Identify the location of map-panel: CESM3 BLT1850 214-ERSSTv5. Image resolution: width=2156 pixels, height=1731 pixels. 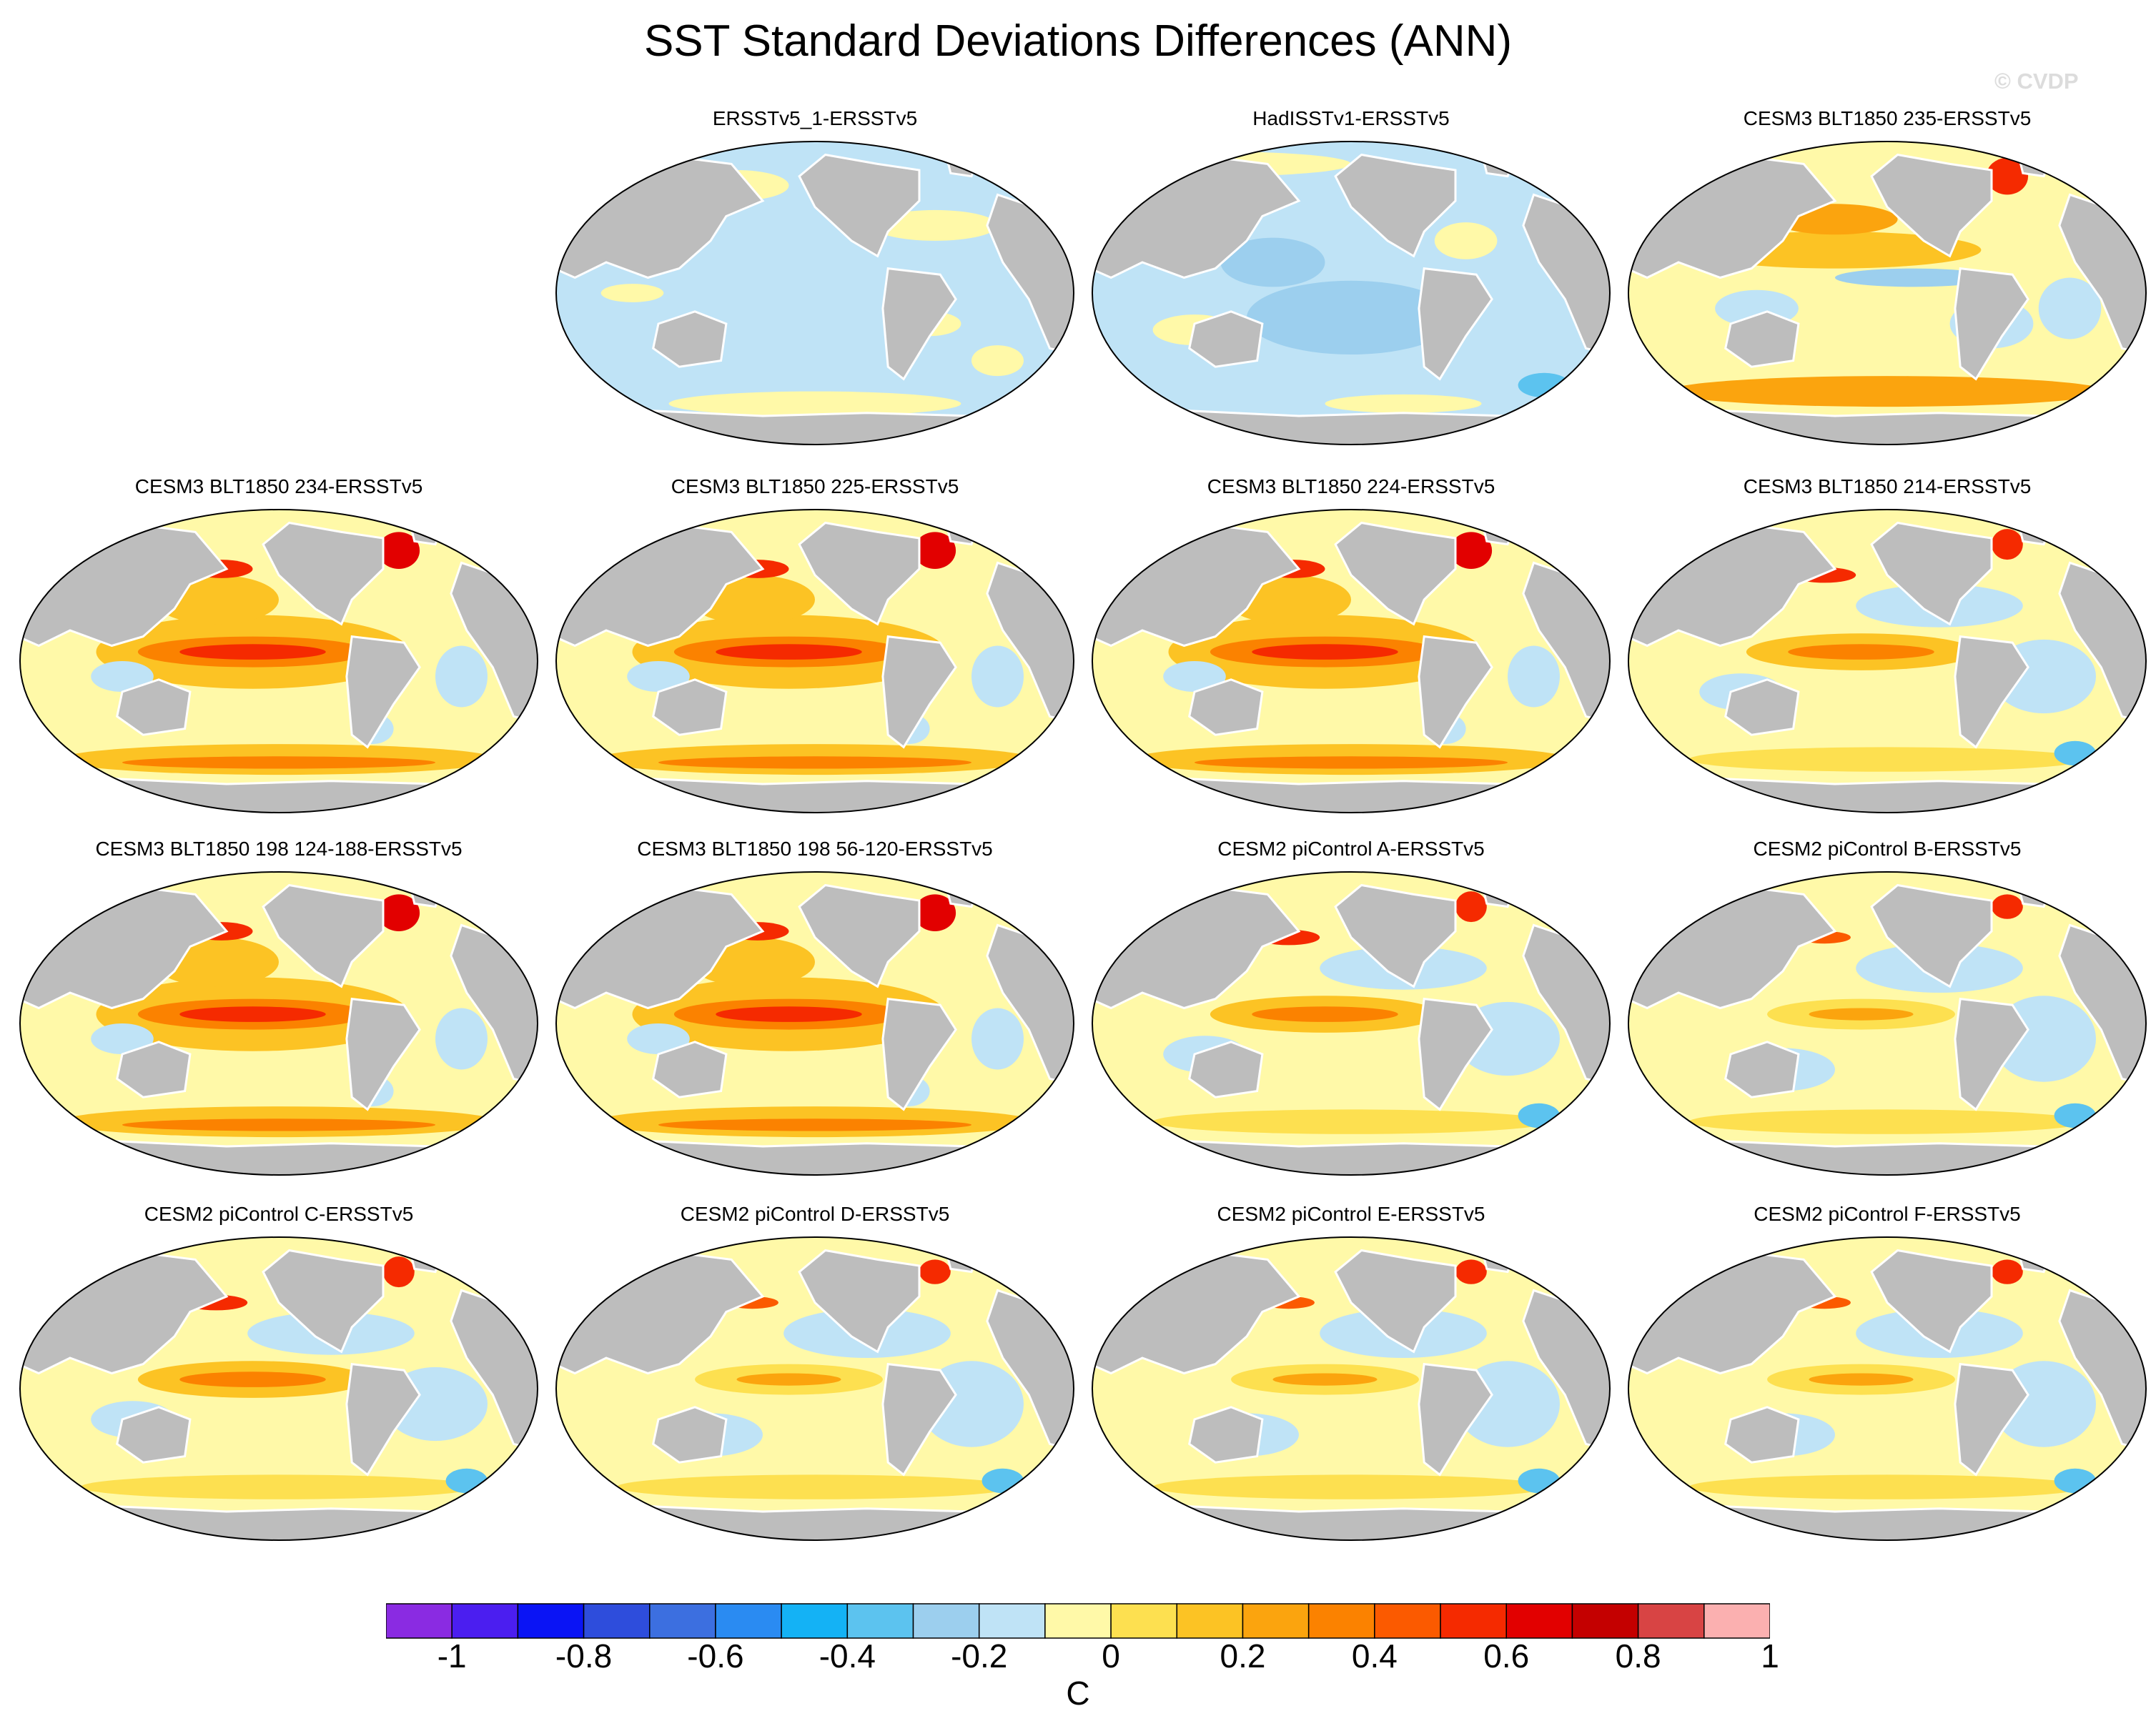
(1887, 646).